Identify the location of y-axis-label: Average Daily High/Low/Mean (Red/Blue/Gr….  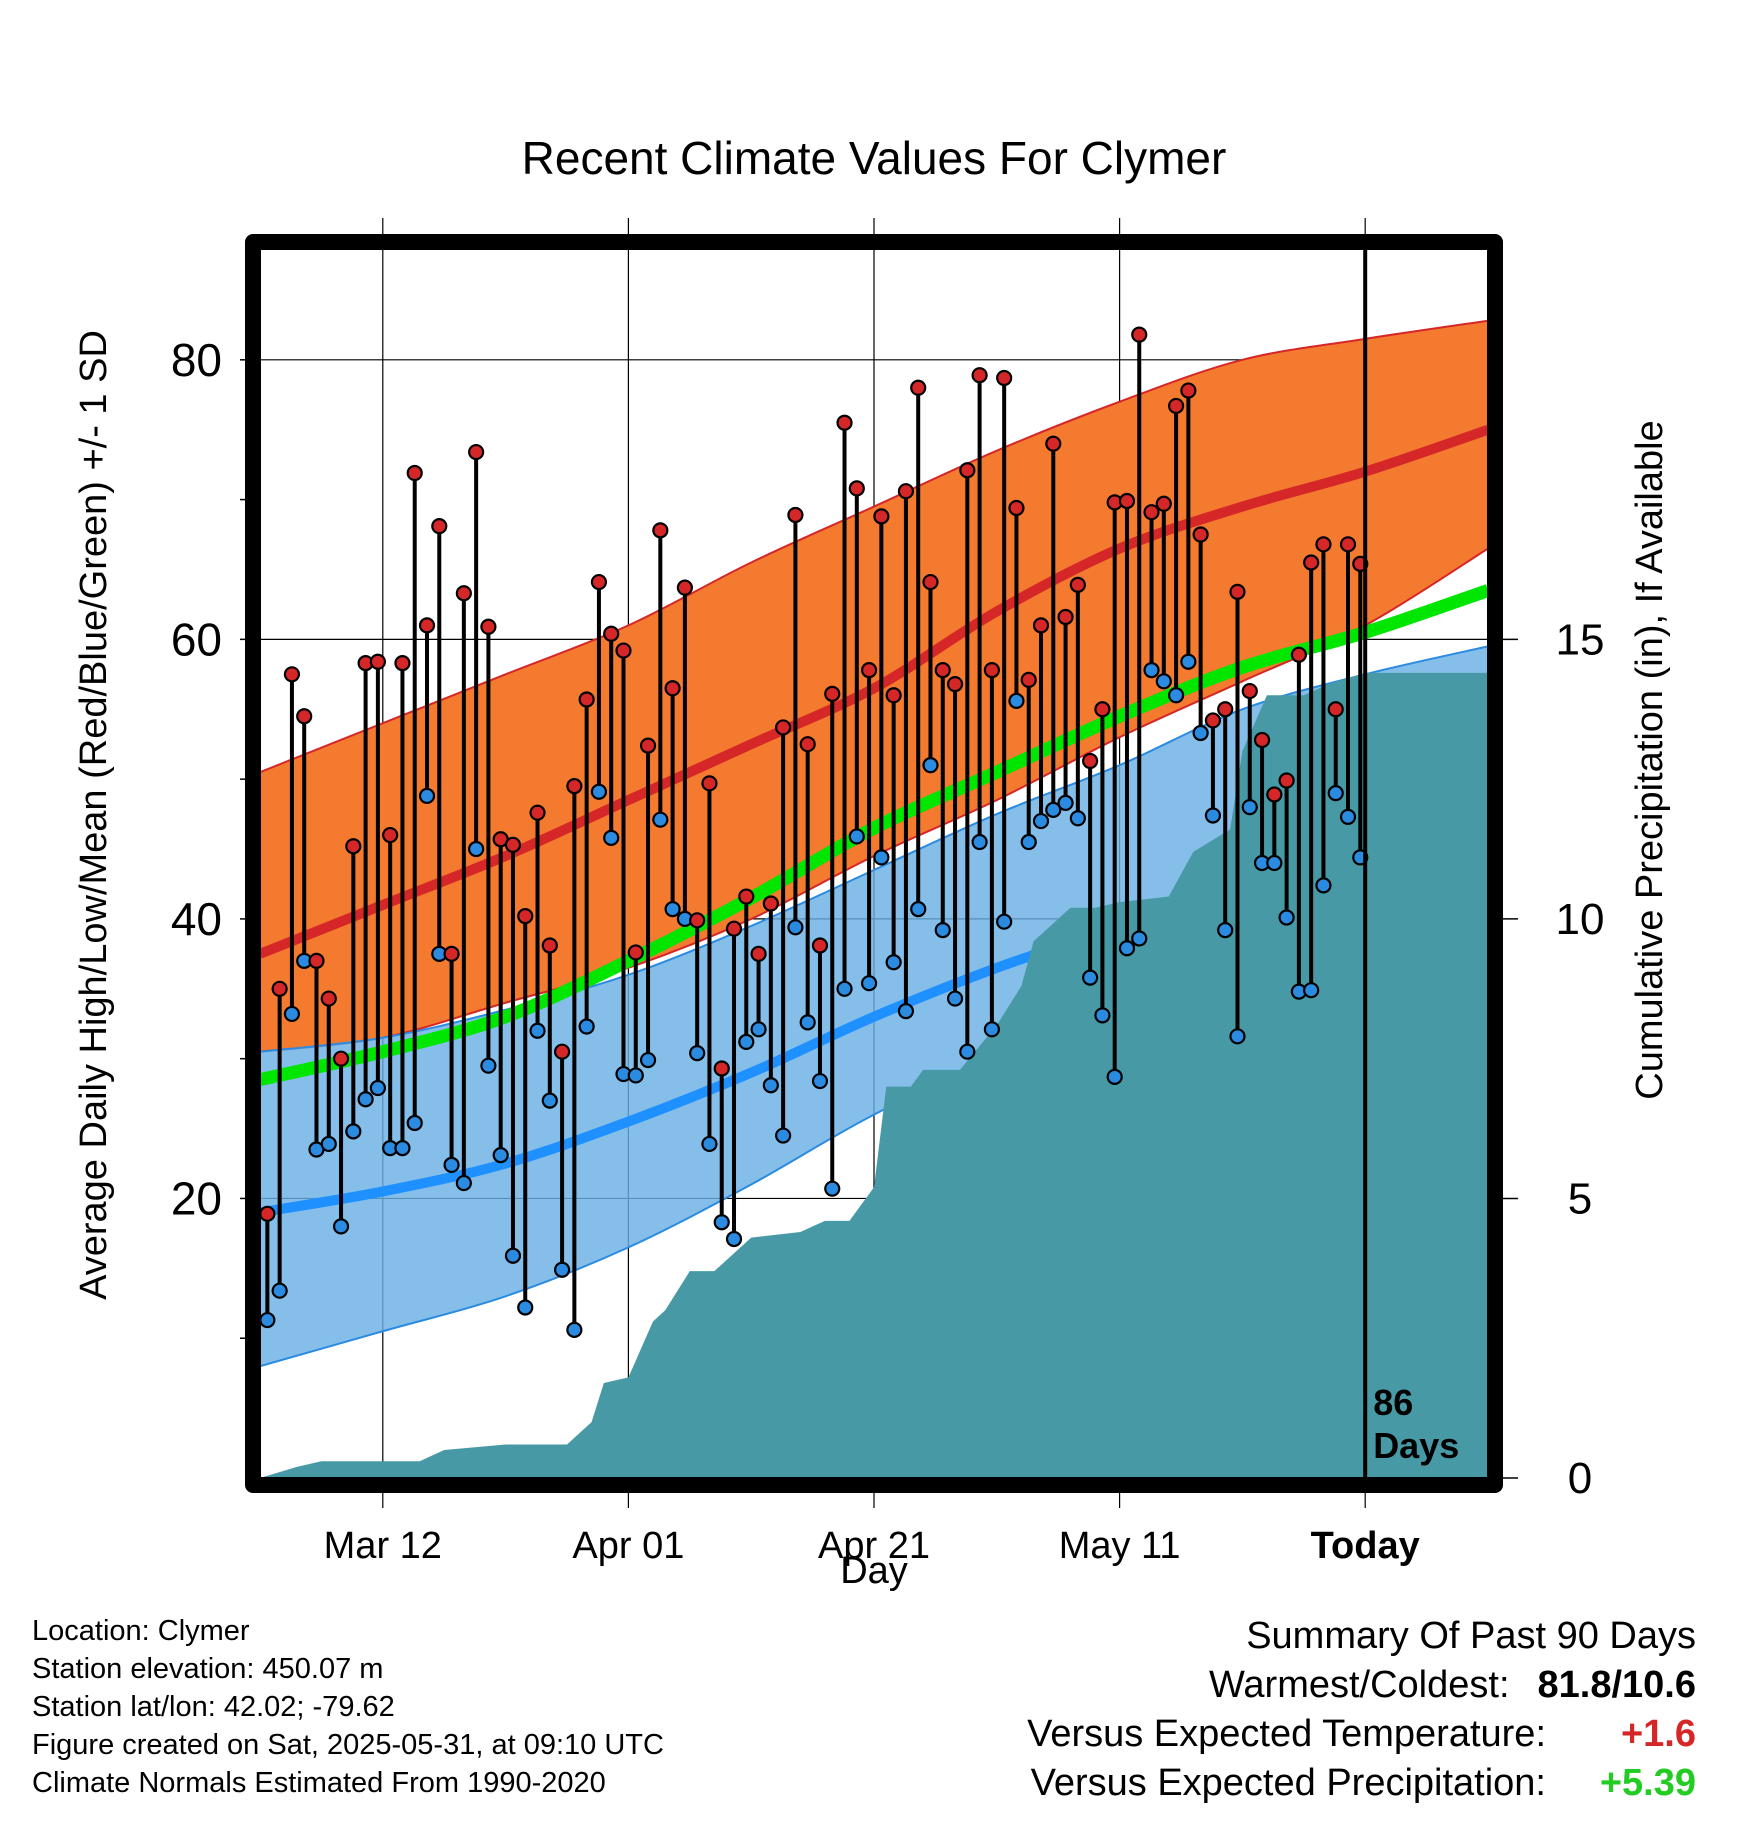
(94, 815).